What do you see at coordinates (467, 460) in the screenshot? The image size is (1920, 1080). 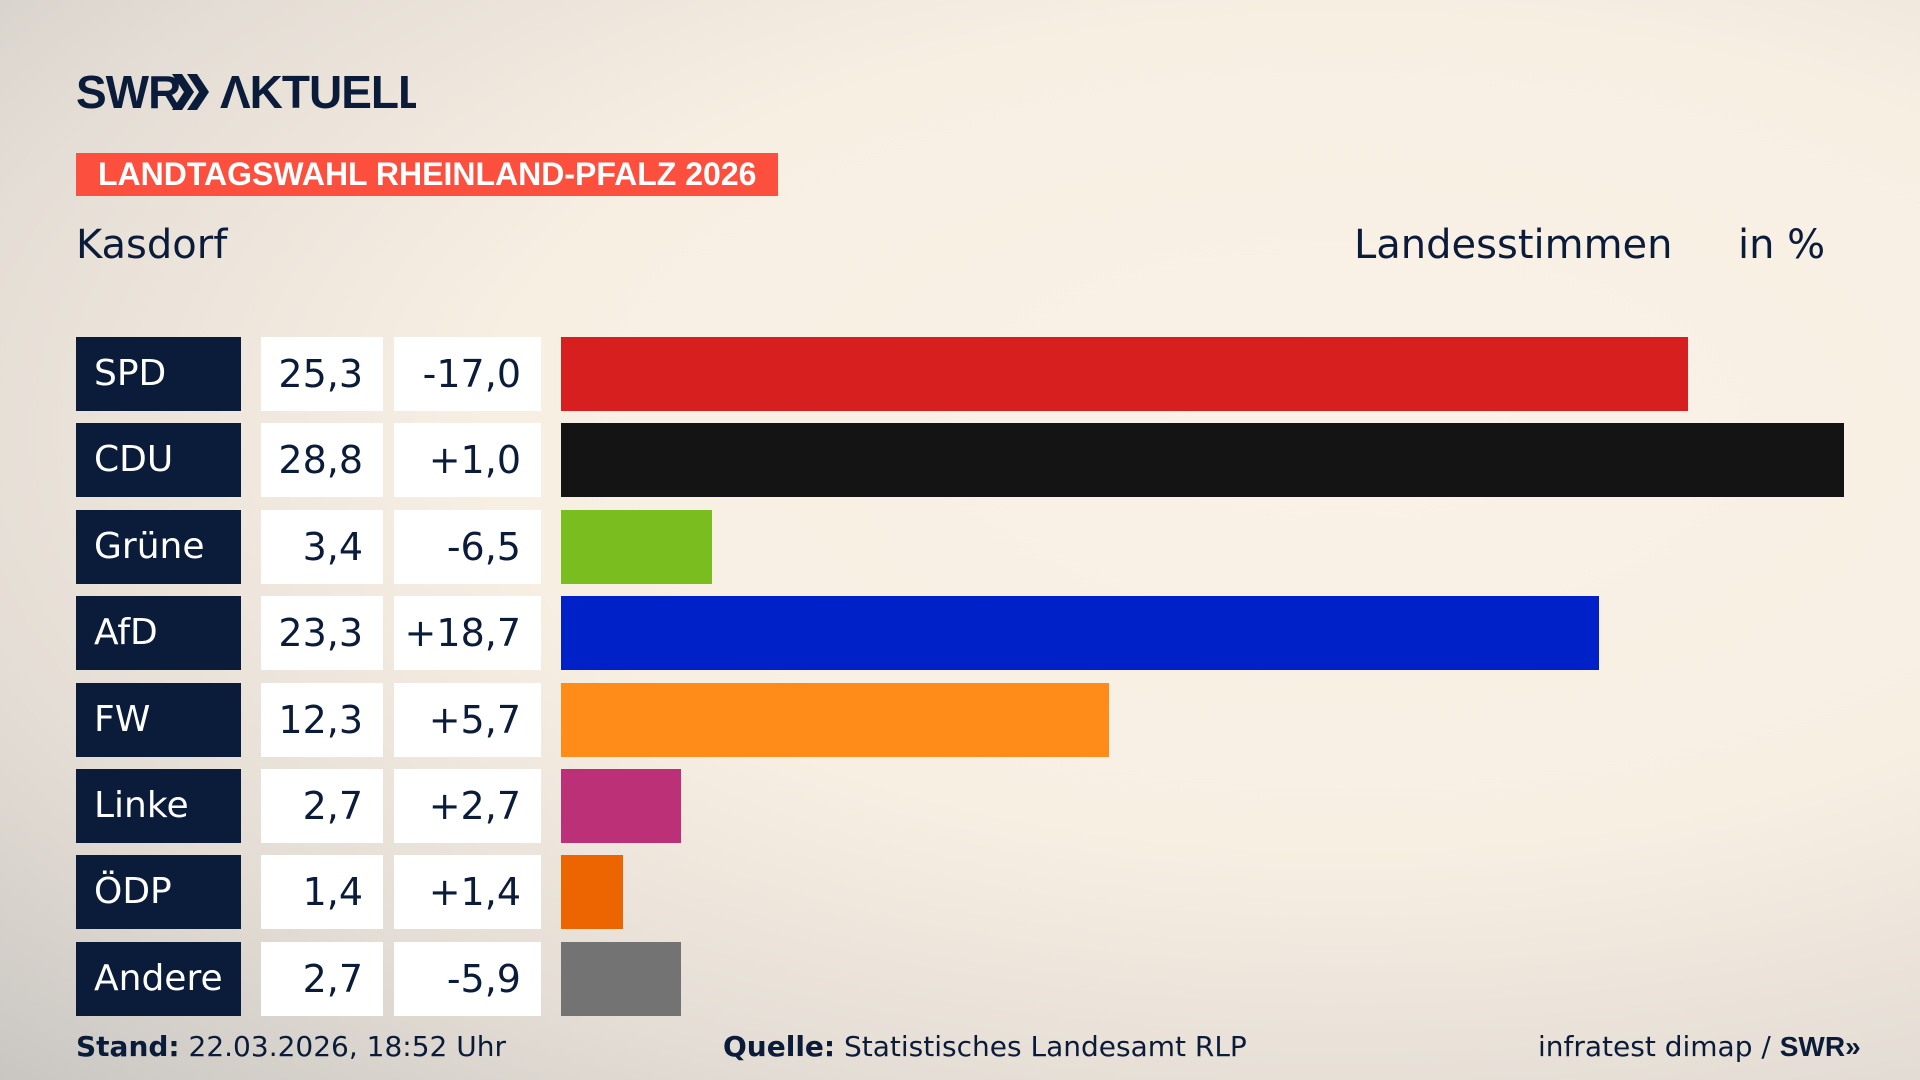 I see `change-label: +1,0` at bounding box center [467, 460].